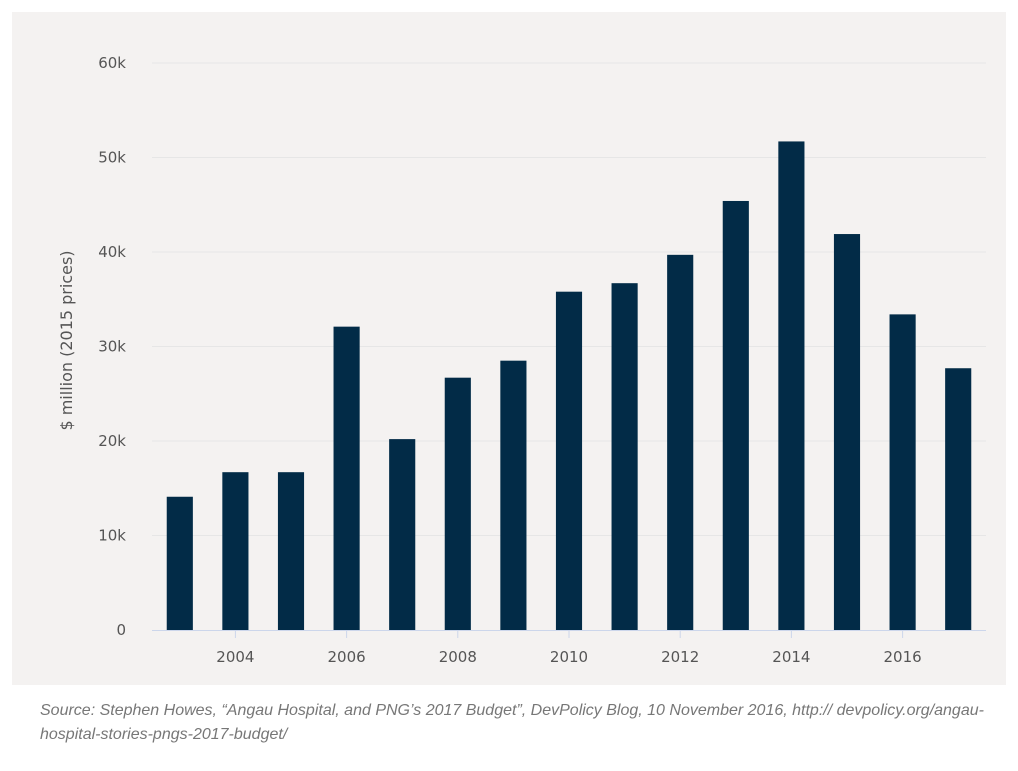 This screenshot has width=1018, height=771. What do you see at coordinates (112, 441) in the screenshot?
I see `y-tick-label: 20k` at bounding box center [112, 441].